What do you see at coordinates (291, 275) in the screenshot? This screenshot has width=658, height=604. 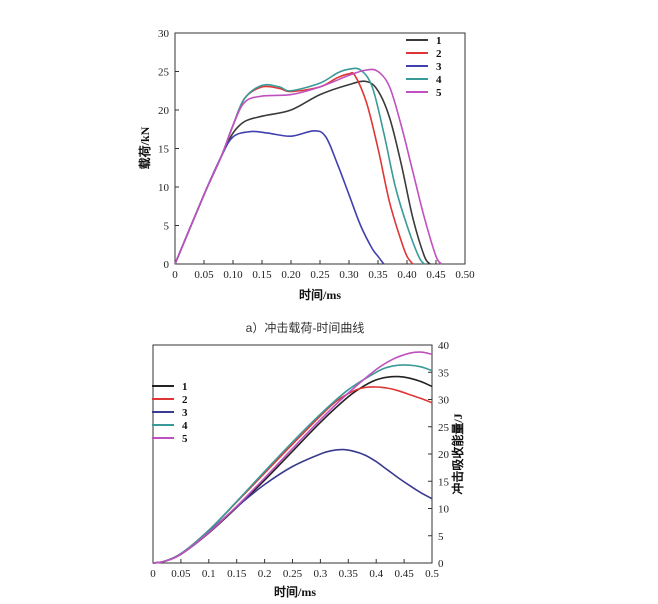 I see `x-tick-label: 0.20` at bounding box center [291, 275].